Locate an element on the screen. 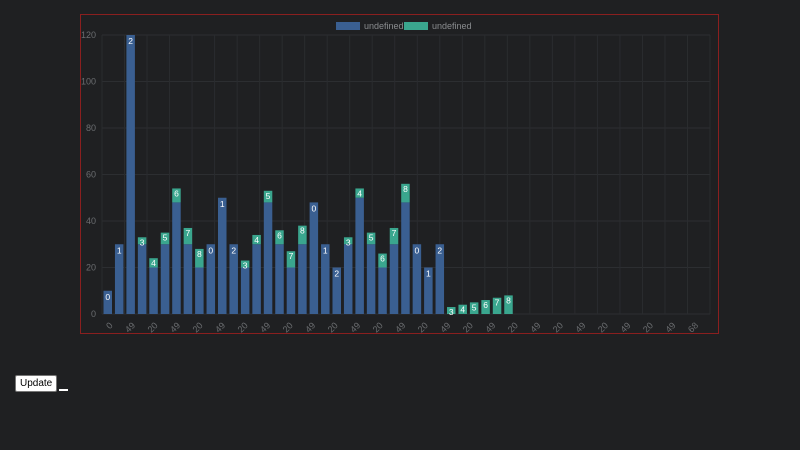  data-label: 5 is located at coordinates (371, 238).